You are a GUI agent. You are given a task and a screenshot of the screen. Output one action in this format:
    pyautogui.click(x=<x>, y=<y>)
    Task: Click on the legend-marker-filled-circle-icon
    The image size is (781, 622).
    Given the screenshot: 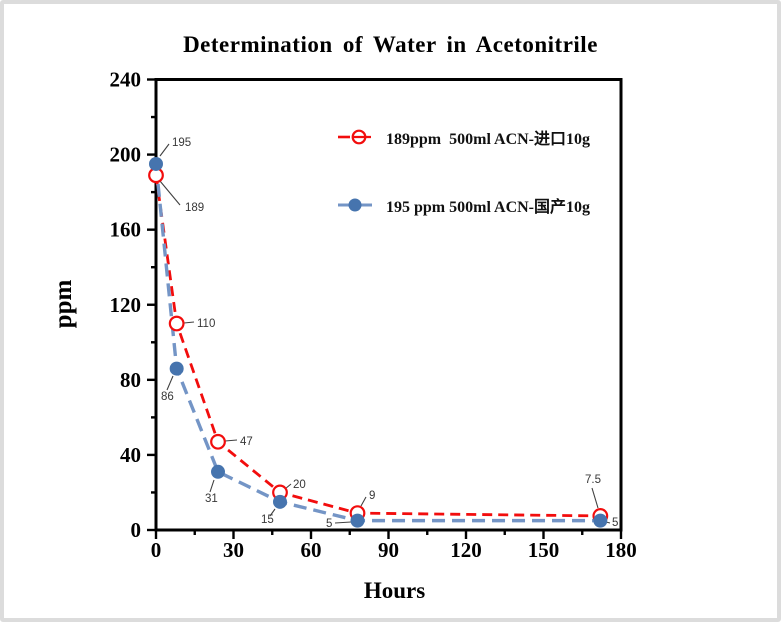 What is the action you would take?
    pyautogui.click(x=355, y=205)
    